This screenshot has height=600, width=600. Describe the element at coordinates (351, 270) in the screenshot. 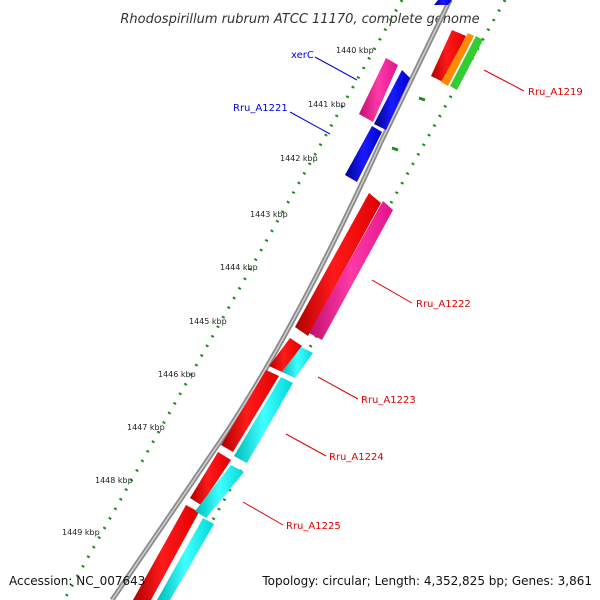

I see `cds-magenta-rru-a1222` at that location.